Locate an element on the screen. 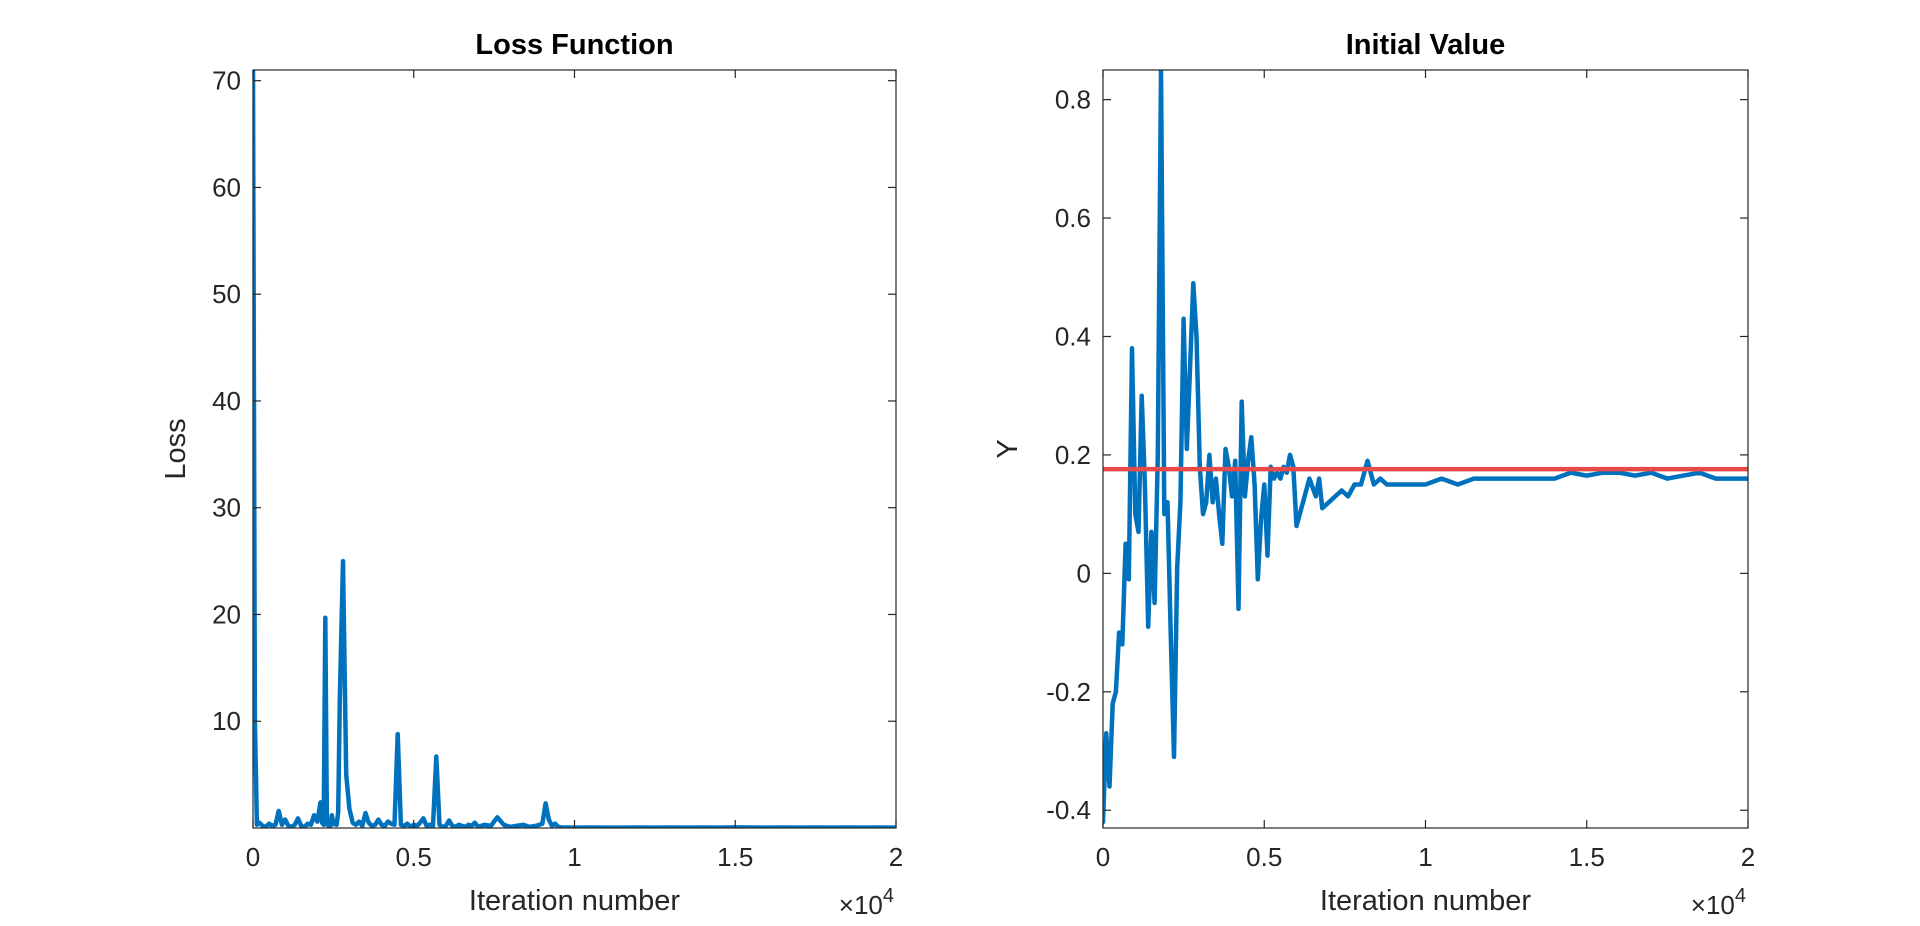 This screenshot has width=1920, height=926. y-tick-label: 0.4 is located at coordinates (1073, 336).